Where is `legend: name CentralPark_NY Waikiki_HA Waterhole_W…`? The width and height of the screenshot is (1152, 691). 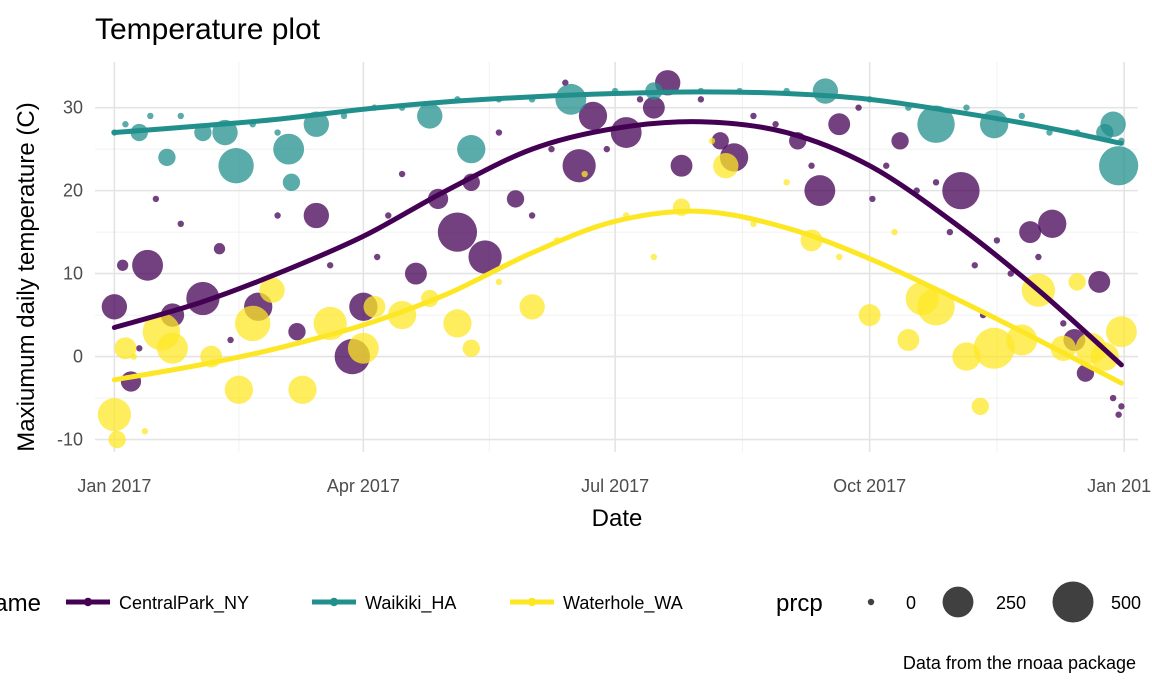
legend: name CentralPark_NY Waikiki_HA Waterhole_W… is located at coordinates (570, 602).